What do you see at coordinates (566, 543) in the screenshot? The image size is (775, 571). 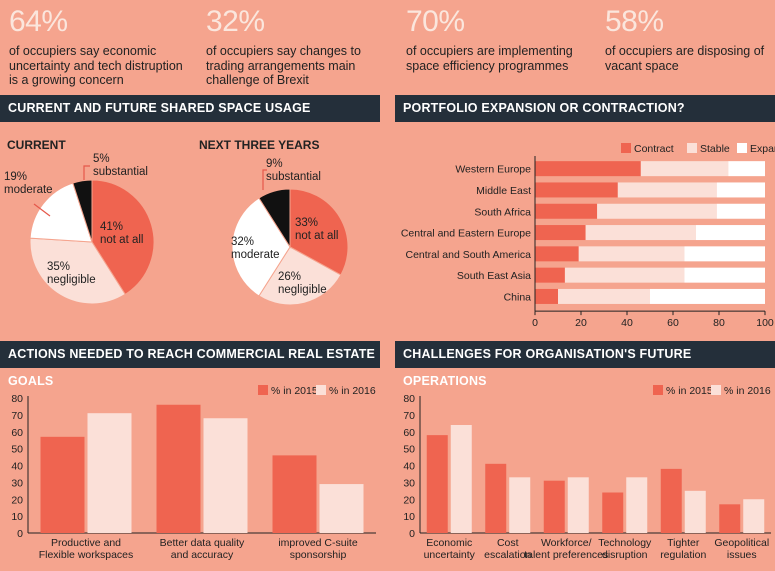 I see `category-label: Workforce/` at bounding box center [566, 543].